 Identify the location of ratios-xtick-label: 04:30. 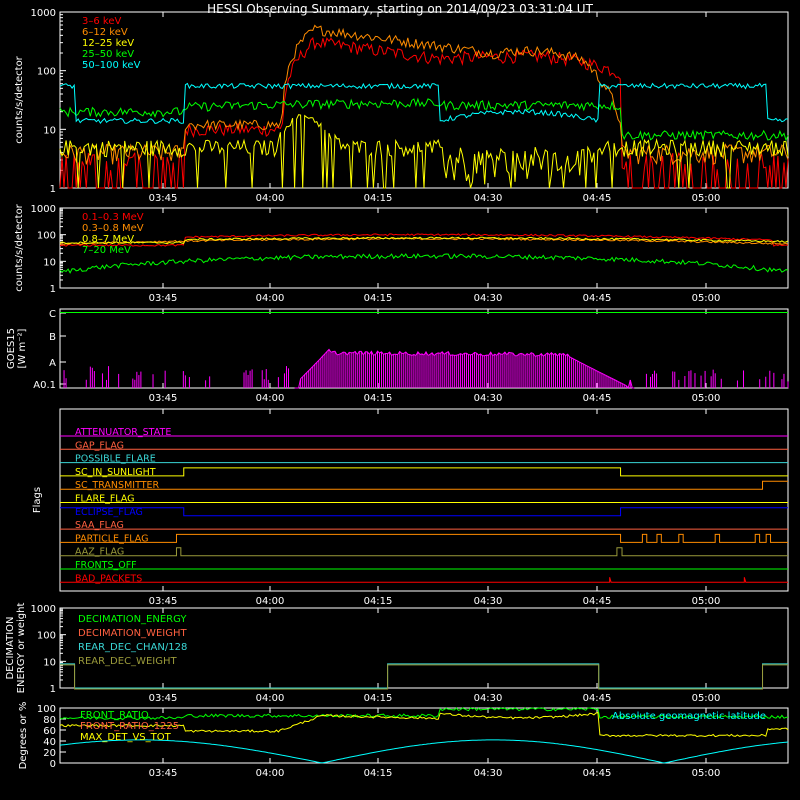
(488, 773).